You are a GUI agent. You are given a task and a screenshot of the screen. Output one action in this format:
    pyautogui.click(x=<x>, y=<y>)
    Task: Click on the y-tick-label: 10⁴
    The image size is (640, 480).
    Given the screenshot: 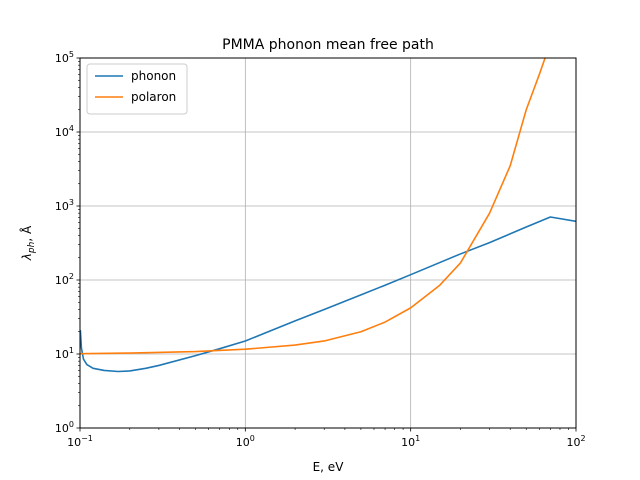 What is the action you would take?
    pyautogui.click(x=64, y=131)
    